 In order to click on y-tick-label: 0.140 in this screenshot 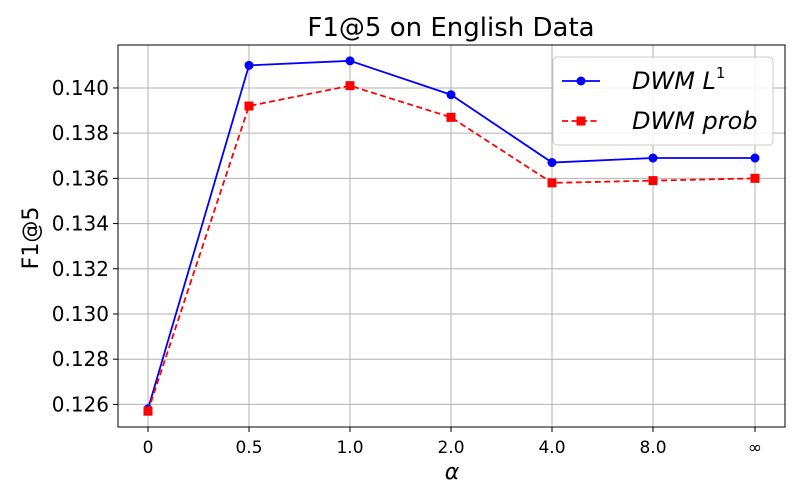, I will do `click(80, 88)`.